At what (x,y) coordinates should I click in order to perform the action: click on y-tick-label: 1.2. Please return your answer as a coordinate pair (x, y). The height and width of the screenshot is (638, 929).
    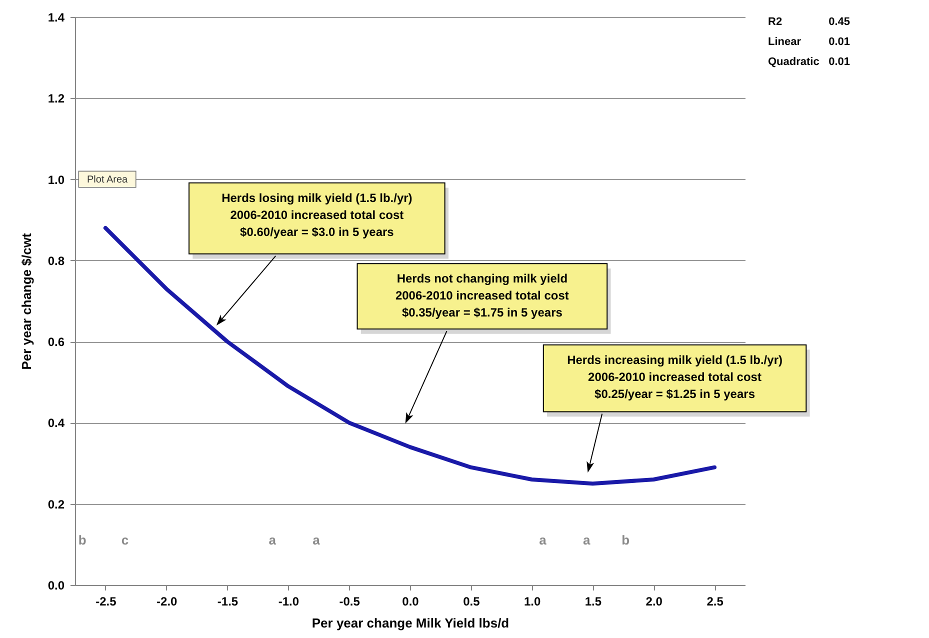
    Looking at the image, I should click on (56, 99).